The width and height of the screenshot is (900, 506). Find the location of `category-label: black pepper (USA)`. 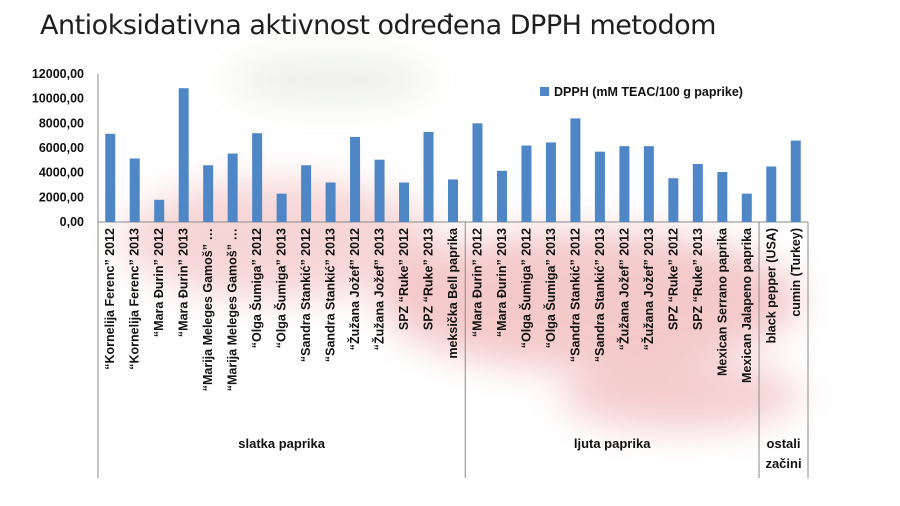

category-label: black pepper (USA) is located at coordinates (771, 285).